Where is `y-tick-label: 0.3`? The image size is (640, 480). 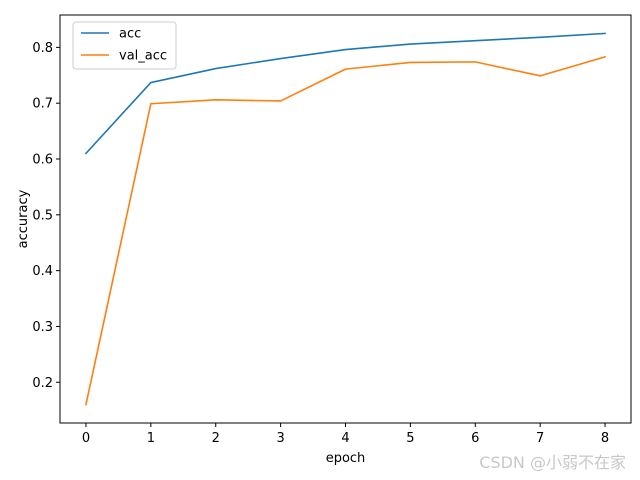 y-tick-label: 0.3 is located at coordinates (42, 327).